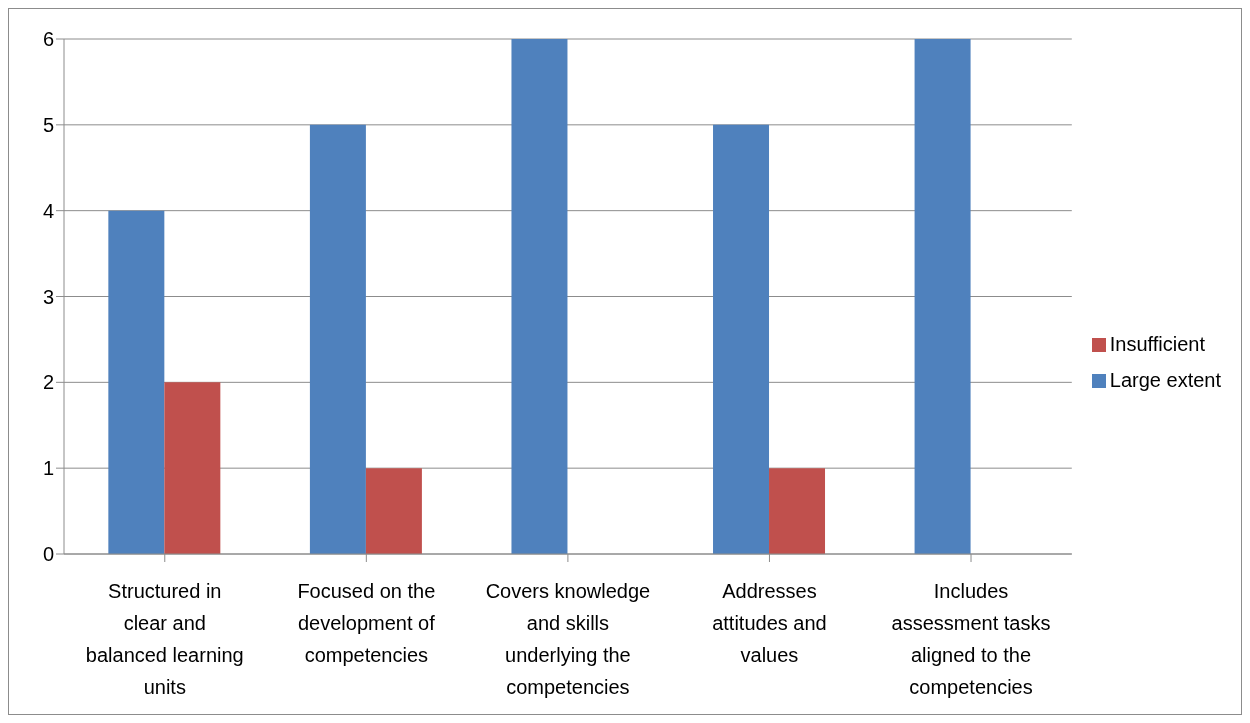 The height and width of the screenshot is (723, 1250). Describe the element at coordinates (366, 623) in the screenshot. I see `x-tick-label: Focused on the development of competencies` at that location.